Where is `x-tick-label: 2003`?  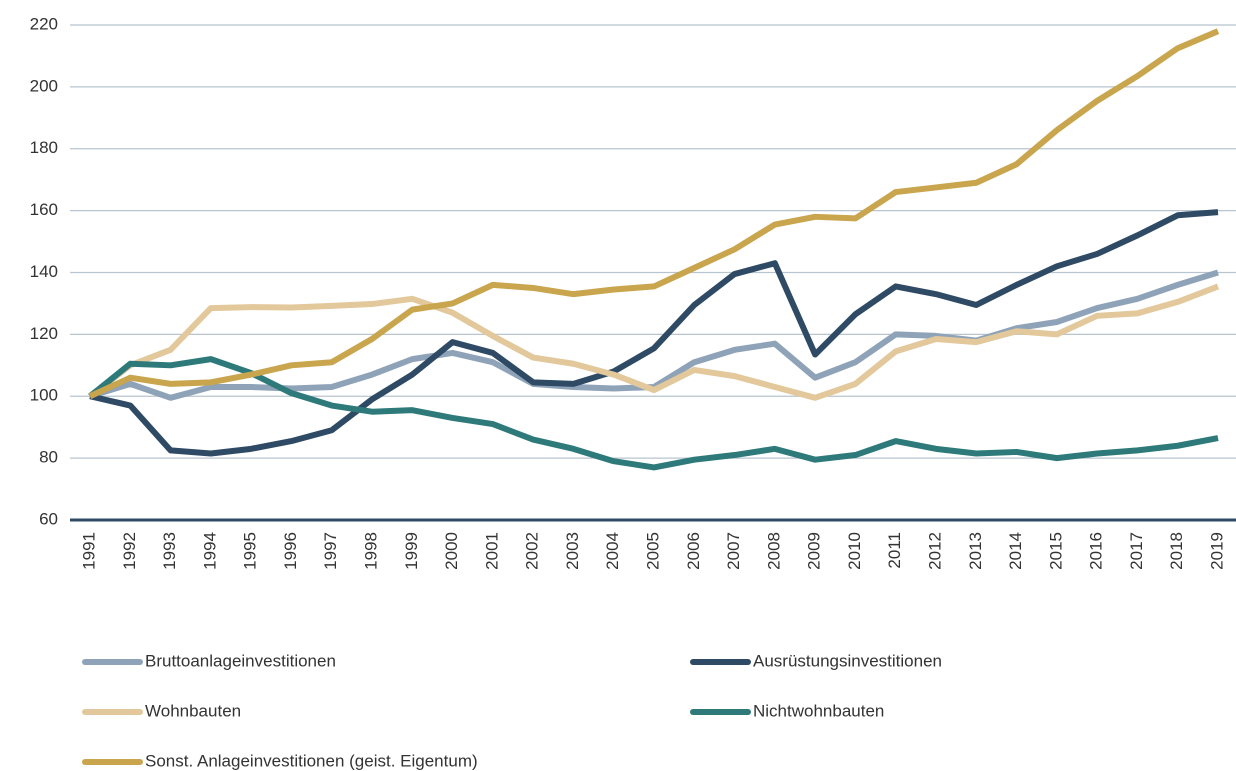 x-tick-label: 2003 is located at coordinates (572, 551).